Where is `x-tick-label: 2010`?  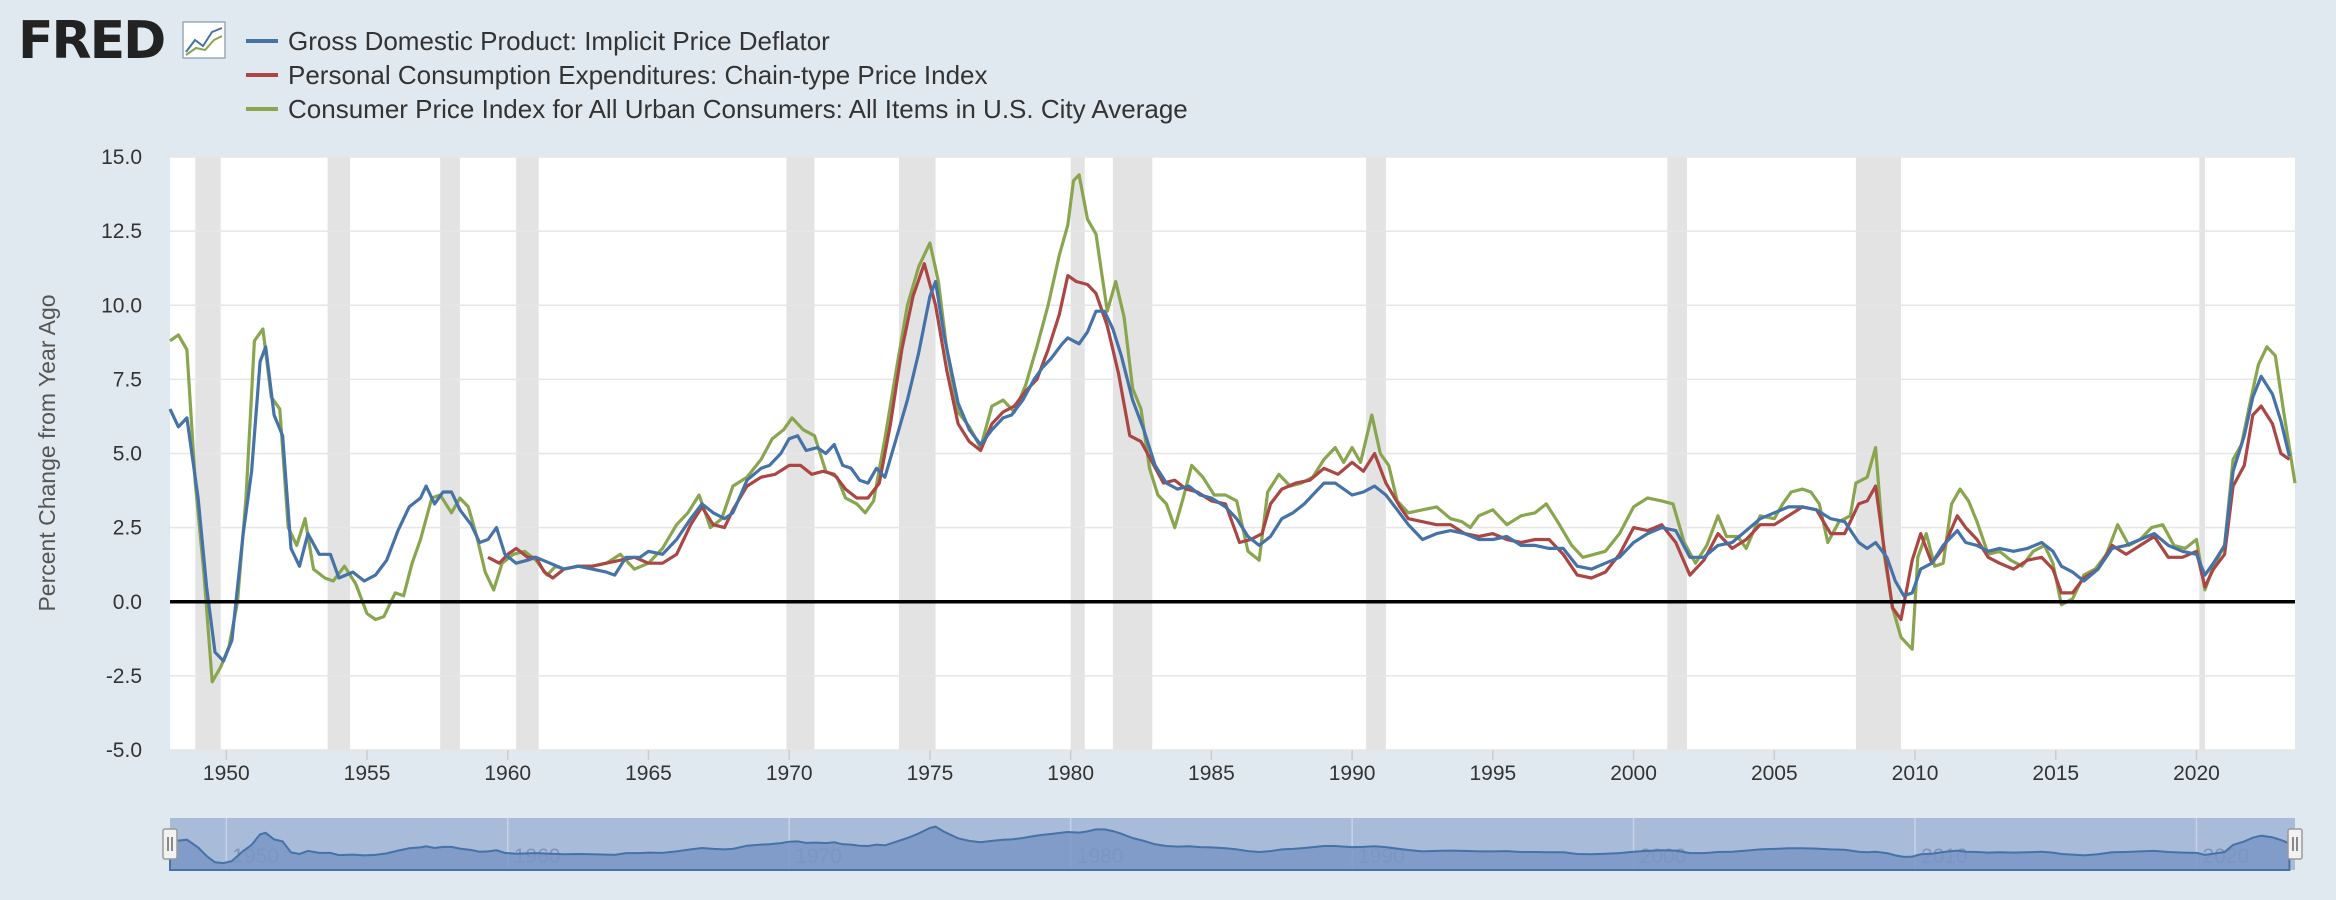
x-tick-label: 2010 is located at coordinates (1915, 773).